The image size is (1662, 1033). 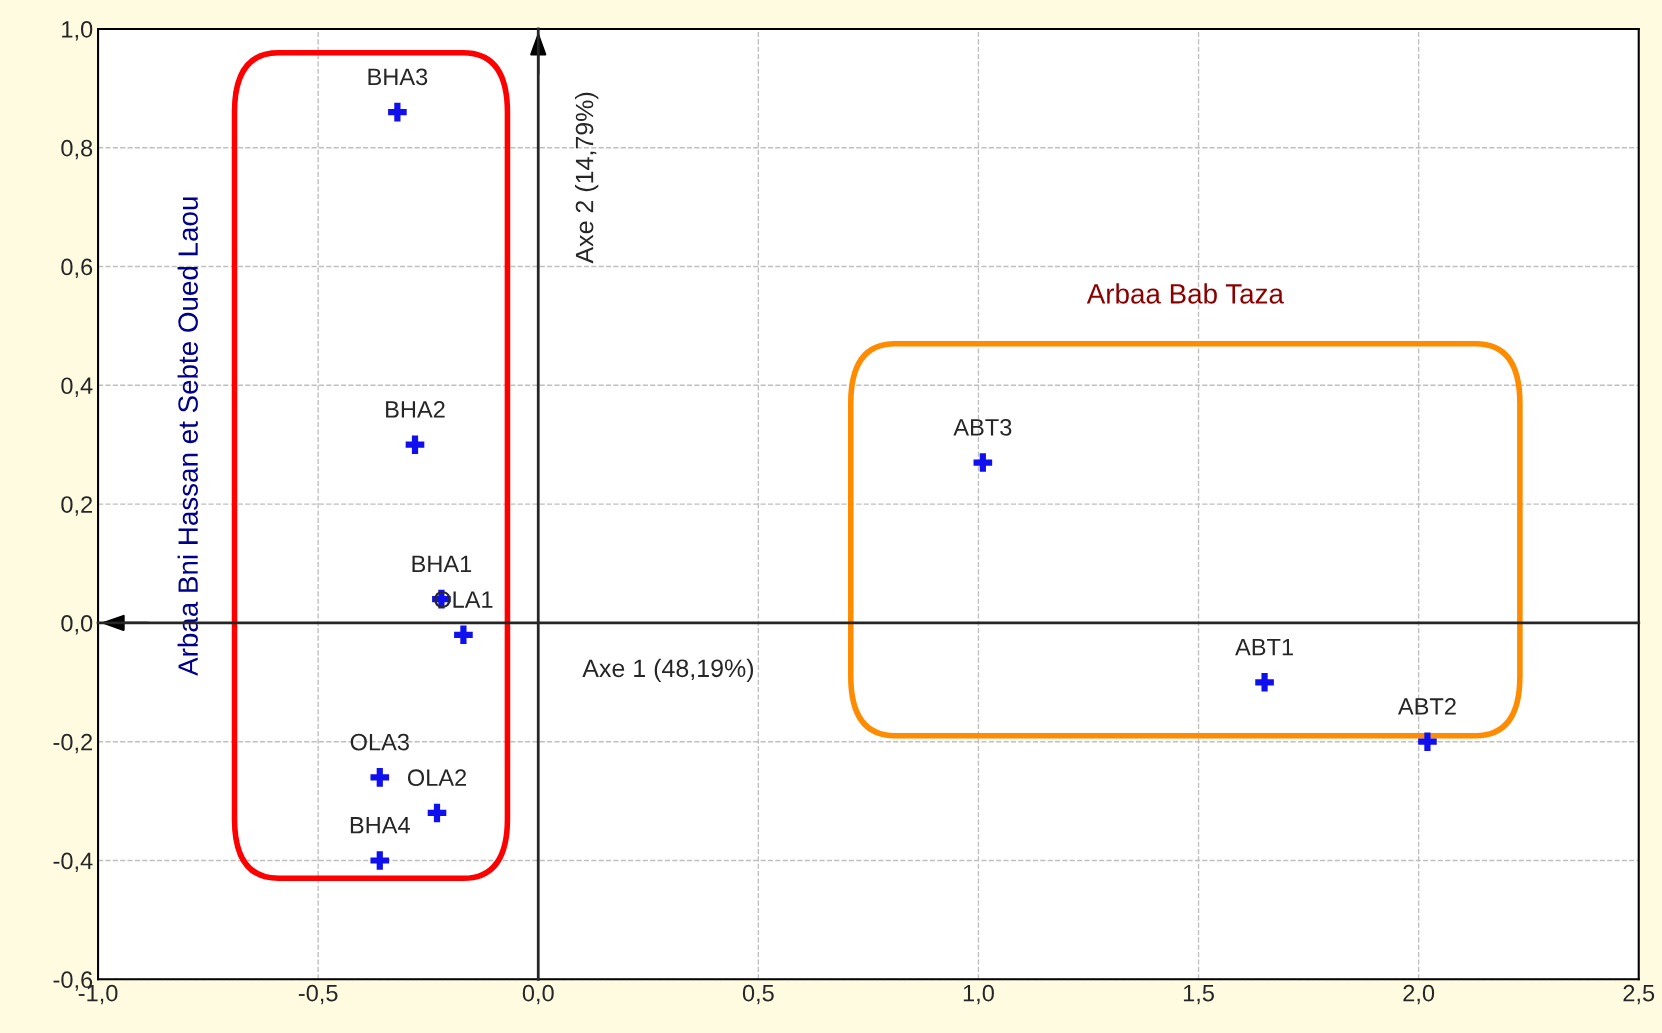 What do you see at coordinates (437, 778) in the screenshot?
I see `annotation: OLA2` at bounding box center [437, 778].